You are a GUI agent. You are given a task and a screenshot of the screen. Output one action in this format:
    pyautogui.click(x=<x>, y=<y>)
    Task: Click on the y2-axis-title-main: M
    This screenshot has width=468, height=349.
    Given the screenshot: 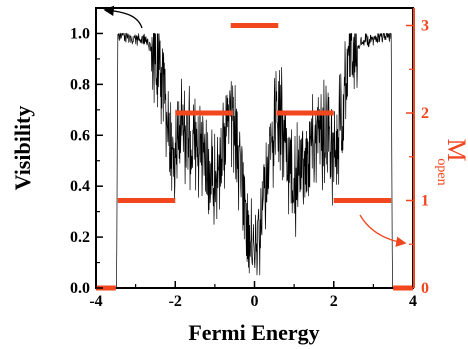 What is the action you would take?
    pyautogui.click(x=455, y=149)
    